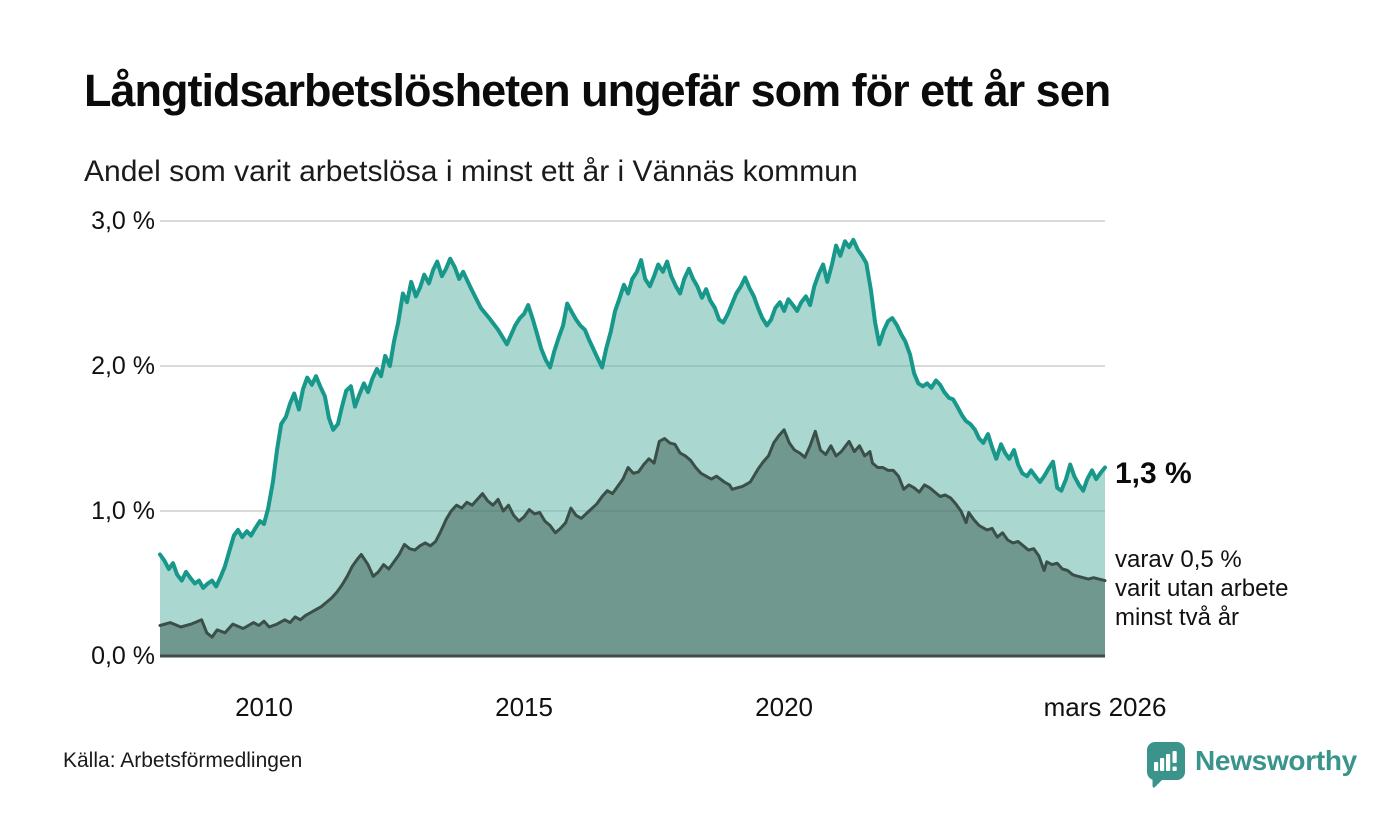  Describe the element at coordinates (1177, 617) in the screenshot. I see `breakdown-line-3: minst två år` at that location.